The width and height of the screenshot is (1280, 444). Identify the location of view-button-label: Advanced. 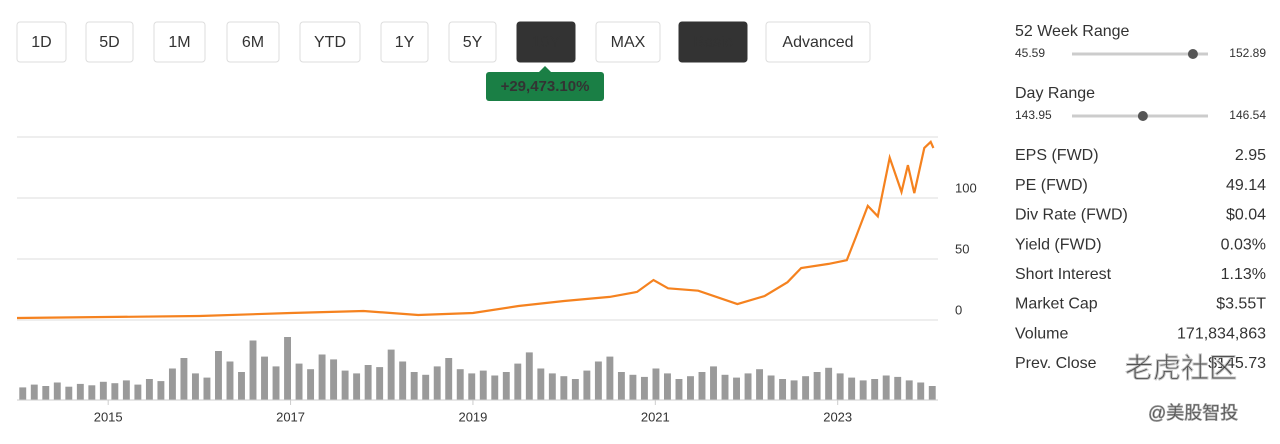
(817, 42).